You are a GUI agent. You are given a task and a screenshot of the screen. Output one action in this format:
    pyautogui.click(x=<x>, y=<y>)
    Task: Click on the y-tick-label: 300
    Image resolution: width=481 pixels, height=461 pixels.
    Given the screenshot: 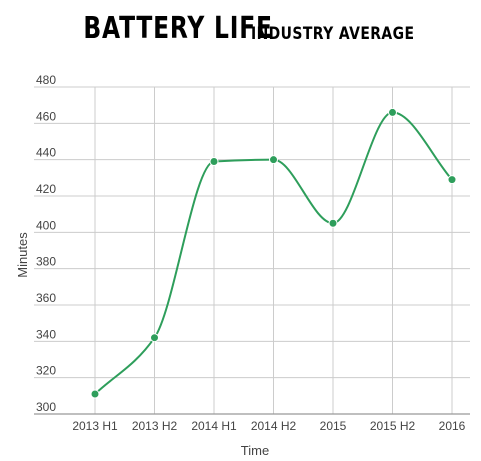 What is the action you would take?
    pyautogui.click(x=46, y=407)
    